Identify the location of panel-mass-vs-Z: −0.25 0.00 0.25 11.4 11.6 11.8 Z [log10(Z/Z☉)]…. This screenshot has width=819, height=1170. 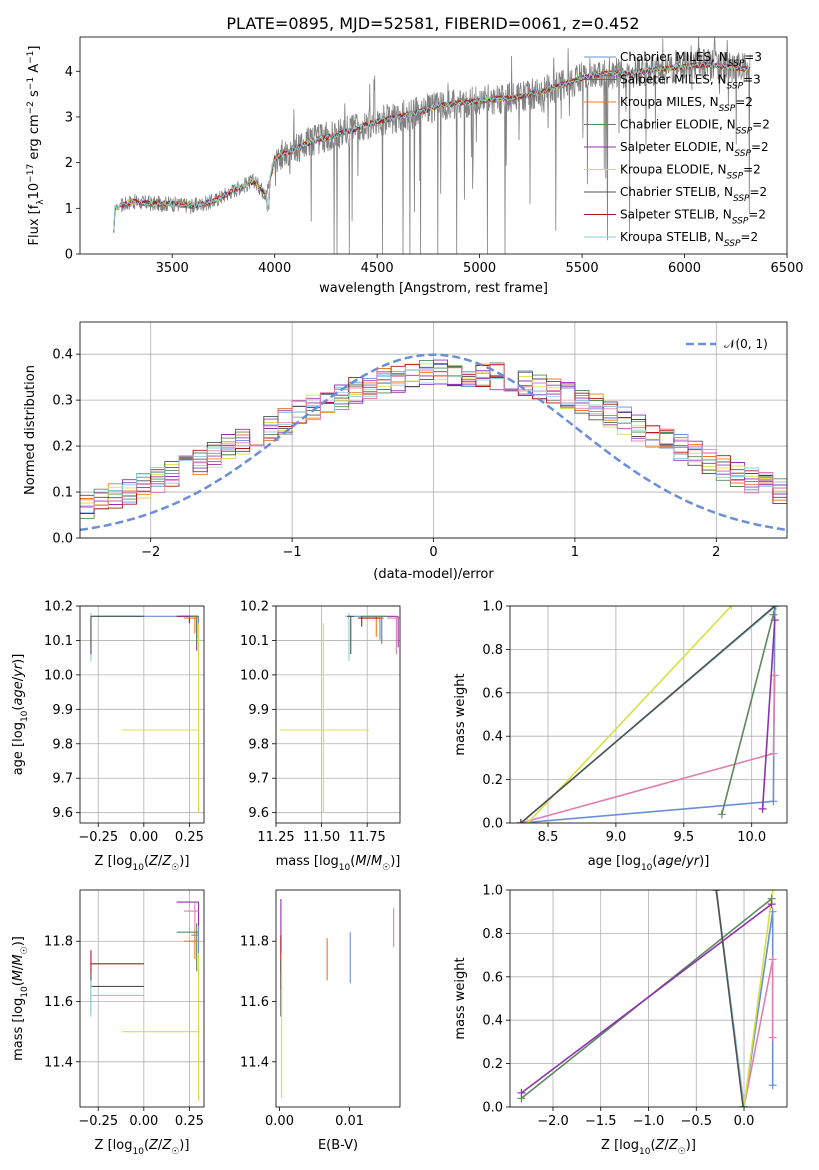
(108, 1023).